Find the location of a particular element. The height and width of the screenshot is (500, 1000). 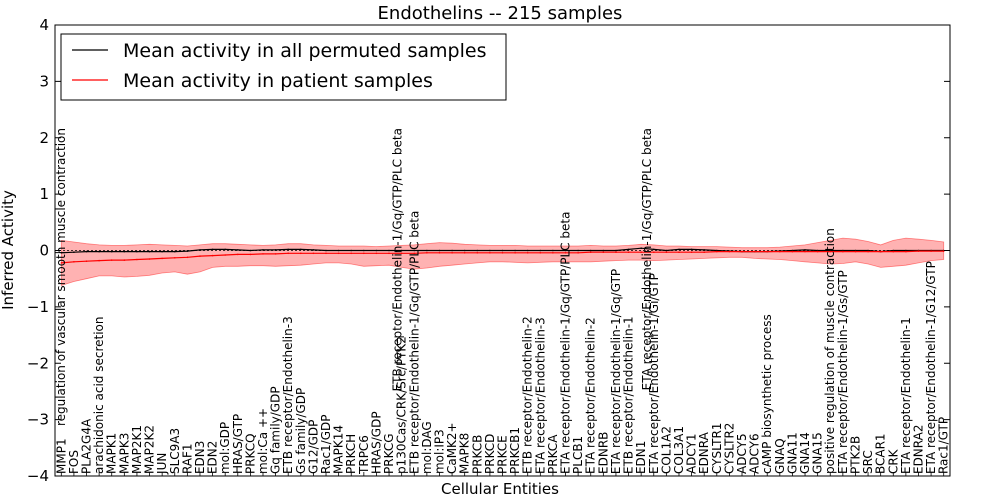

x-tick-label: PRKCQ is located at coordinates (250, 453).